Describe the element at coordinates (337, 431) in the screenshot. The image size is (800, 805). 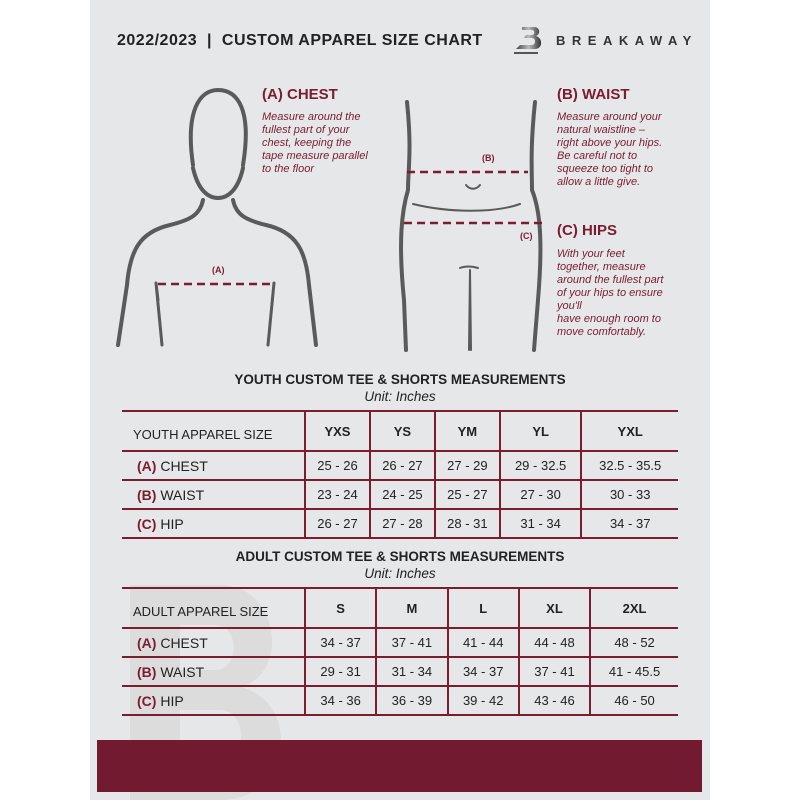
I see `size-col: YXS` at that location.